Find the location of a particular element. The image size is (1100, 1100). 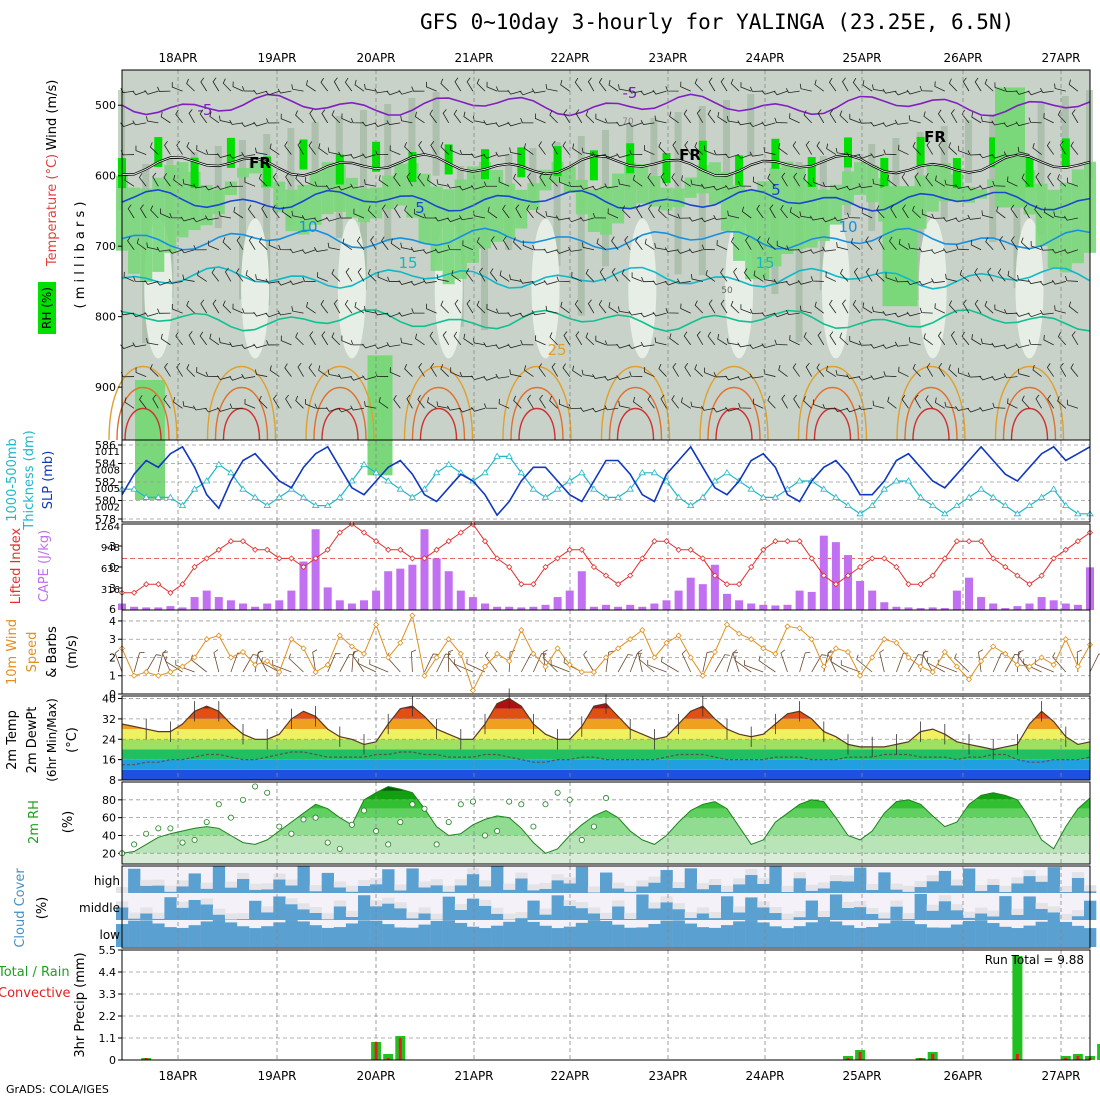

cloud-level-label: low is located at coordinates (110, 935).